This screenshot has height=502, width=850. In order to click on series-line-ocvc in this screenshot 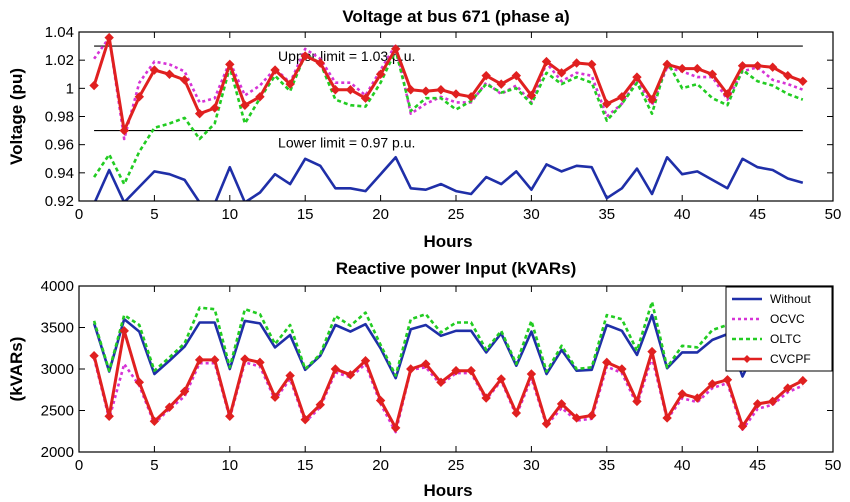, I will do `click(448, 395)`.